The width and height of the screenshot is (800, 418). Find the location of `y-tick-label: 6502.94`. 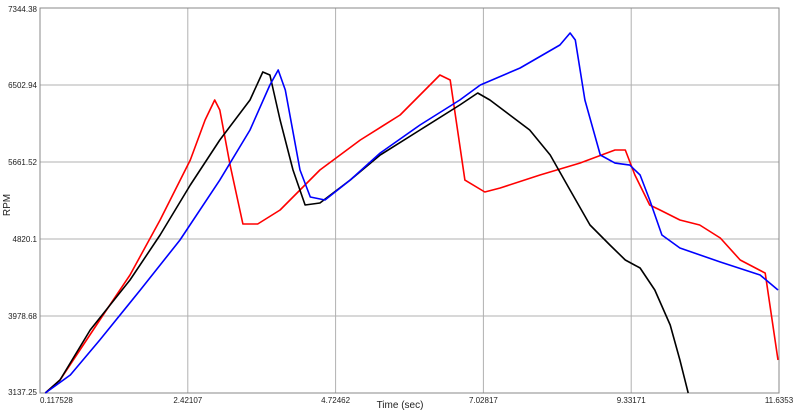

y-tick-label: 6502.94 is located at coordinates (22, 85).